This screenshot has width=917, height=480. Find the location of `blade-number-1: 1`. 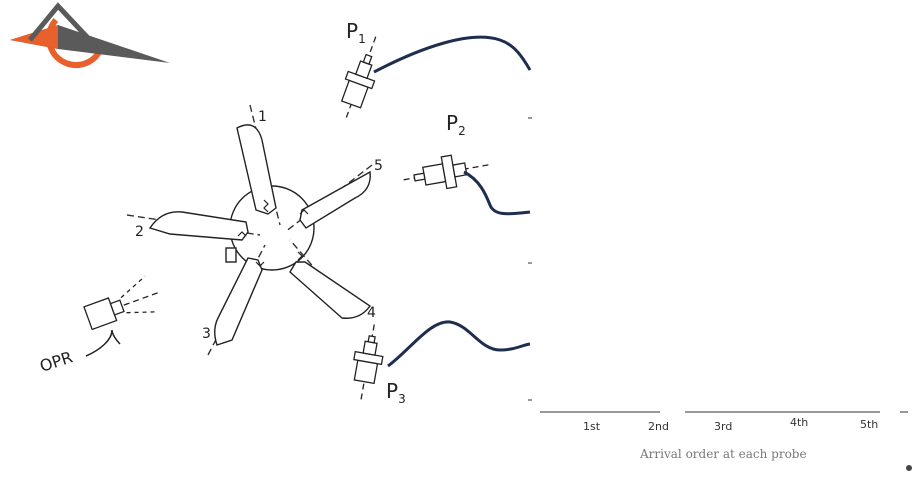

blade-number-1: 1 is located at coordinates (262, 117).